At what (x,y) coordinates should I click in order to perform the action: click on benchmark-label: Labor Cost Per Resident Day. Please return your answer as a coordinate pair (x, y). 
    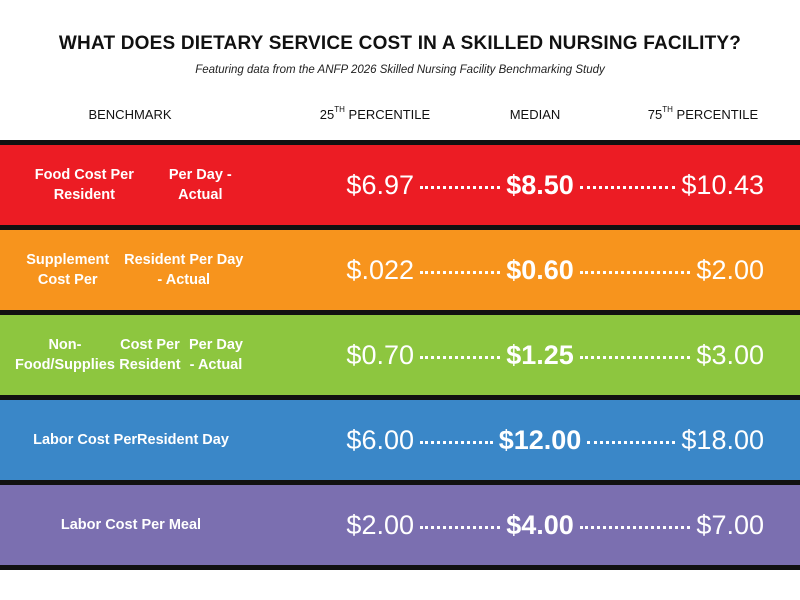
    Looking at the image, I should click on (131, 440).